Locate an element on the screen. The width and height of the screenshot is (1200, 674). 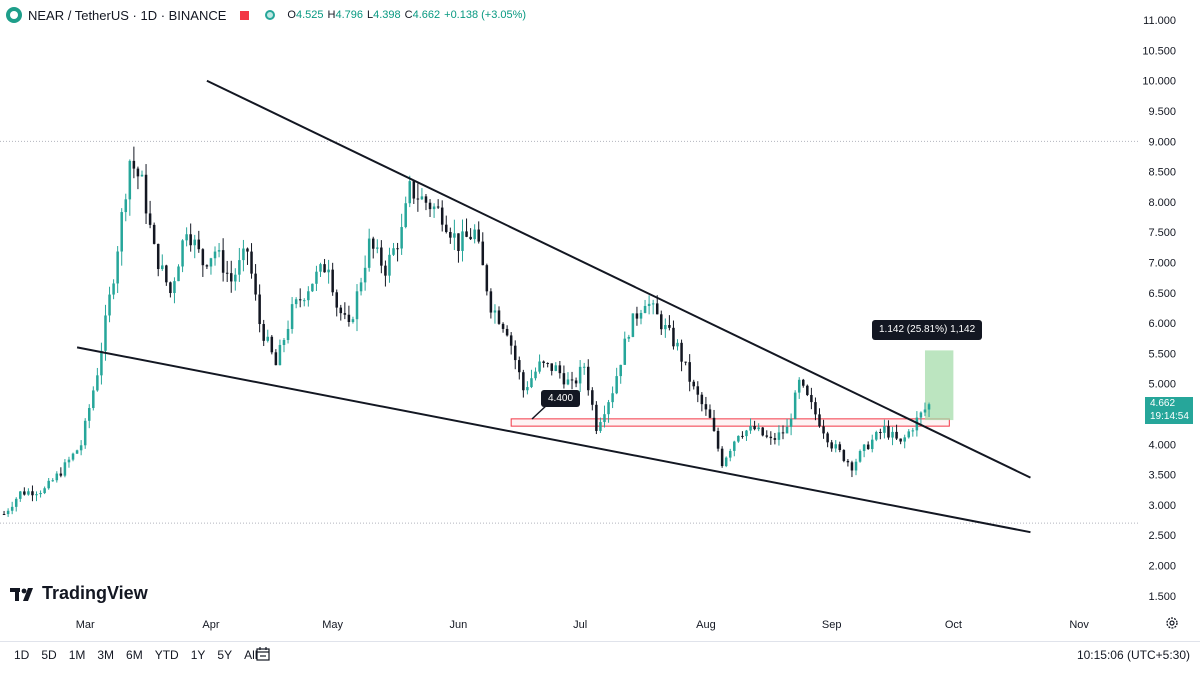
support-zone-layer is located at coordinates (732, 388).